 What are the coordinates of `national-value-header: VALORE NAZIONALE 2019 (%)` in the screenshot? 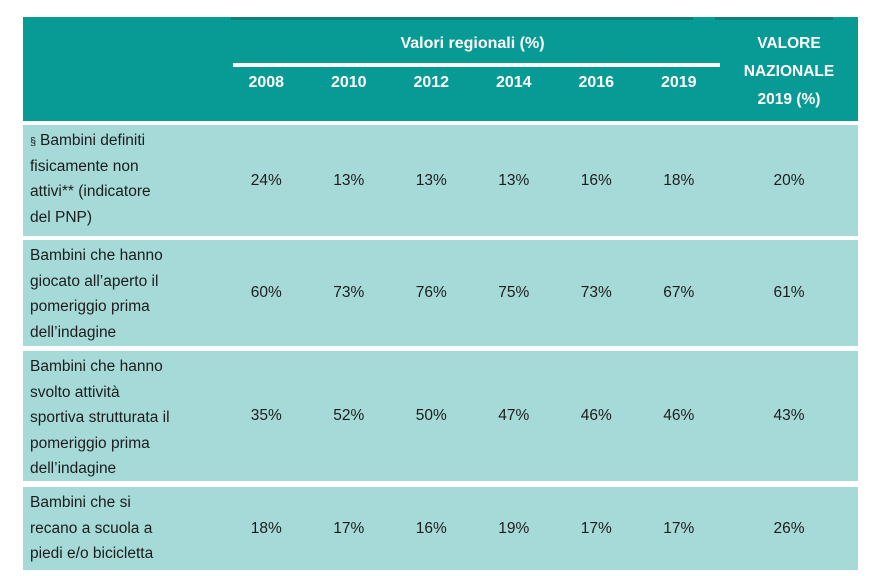 It's located at (789, 69).